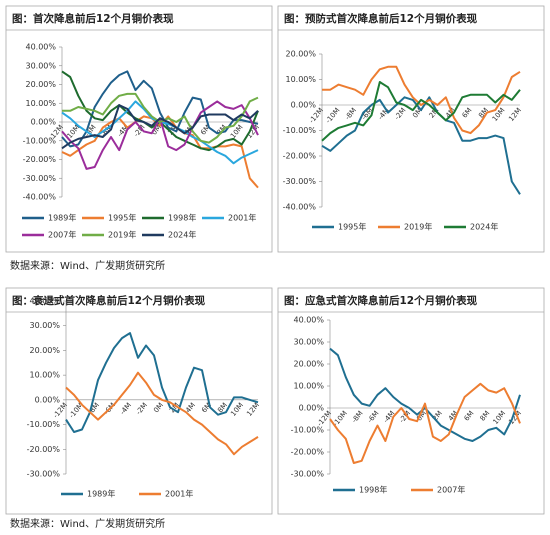 The width and height of the screenshot is (550, 535). What do you see at coordinates (373, 416) in the screenshot?
I see `x-tick-label: -6M` at bounding box center [373, 416].